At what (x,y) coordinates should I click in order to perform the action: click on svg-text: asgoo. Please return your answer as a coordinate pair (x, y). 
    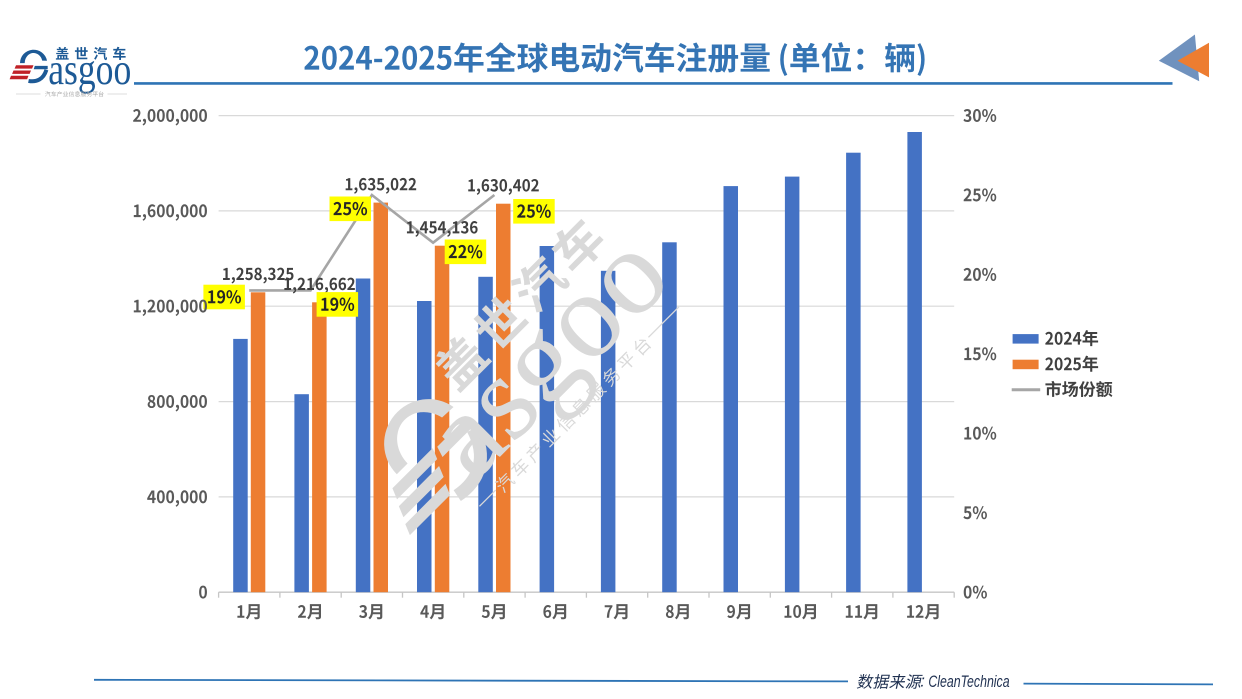
    Looking at the image, I should click on (89, 68).